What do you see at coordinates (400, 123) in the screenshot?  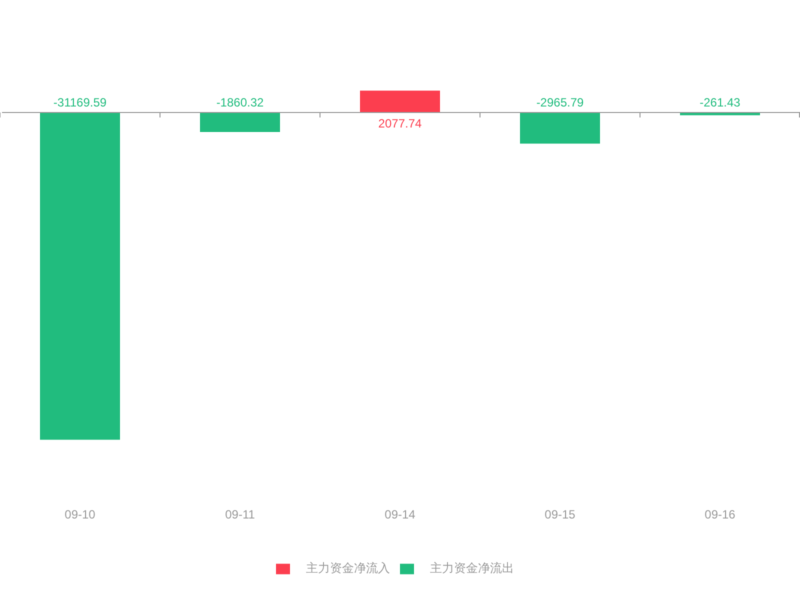 I see `data-label: 2077.74` at bounding box center [400, 123].